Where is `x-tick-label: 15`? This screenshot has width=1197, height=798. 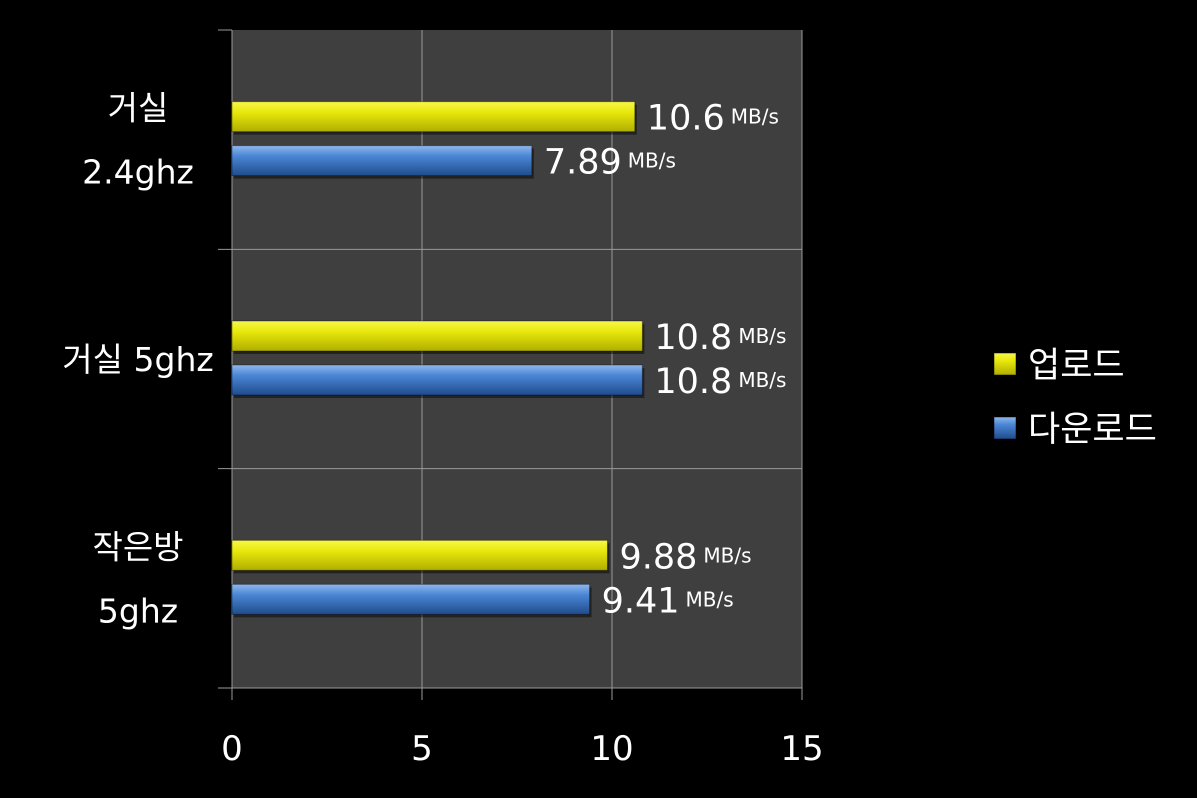 x-tick-label: 15 is located at coordinates (801, 749).